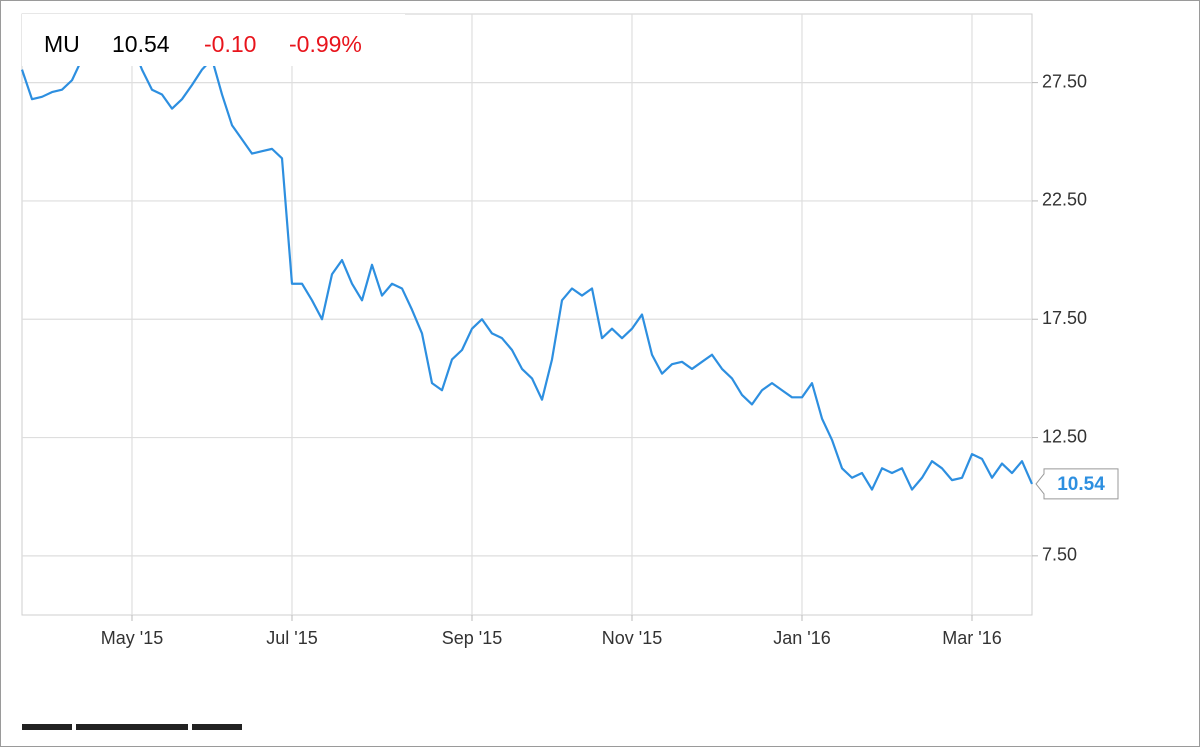 This screenshot has height=747, width=1200. Describe the element at coordinates (1064, 200) in the screenshot. I see `y-tick-label: 22.50` at that location.